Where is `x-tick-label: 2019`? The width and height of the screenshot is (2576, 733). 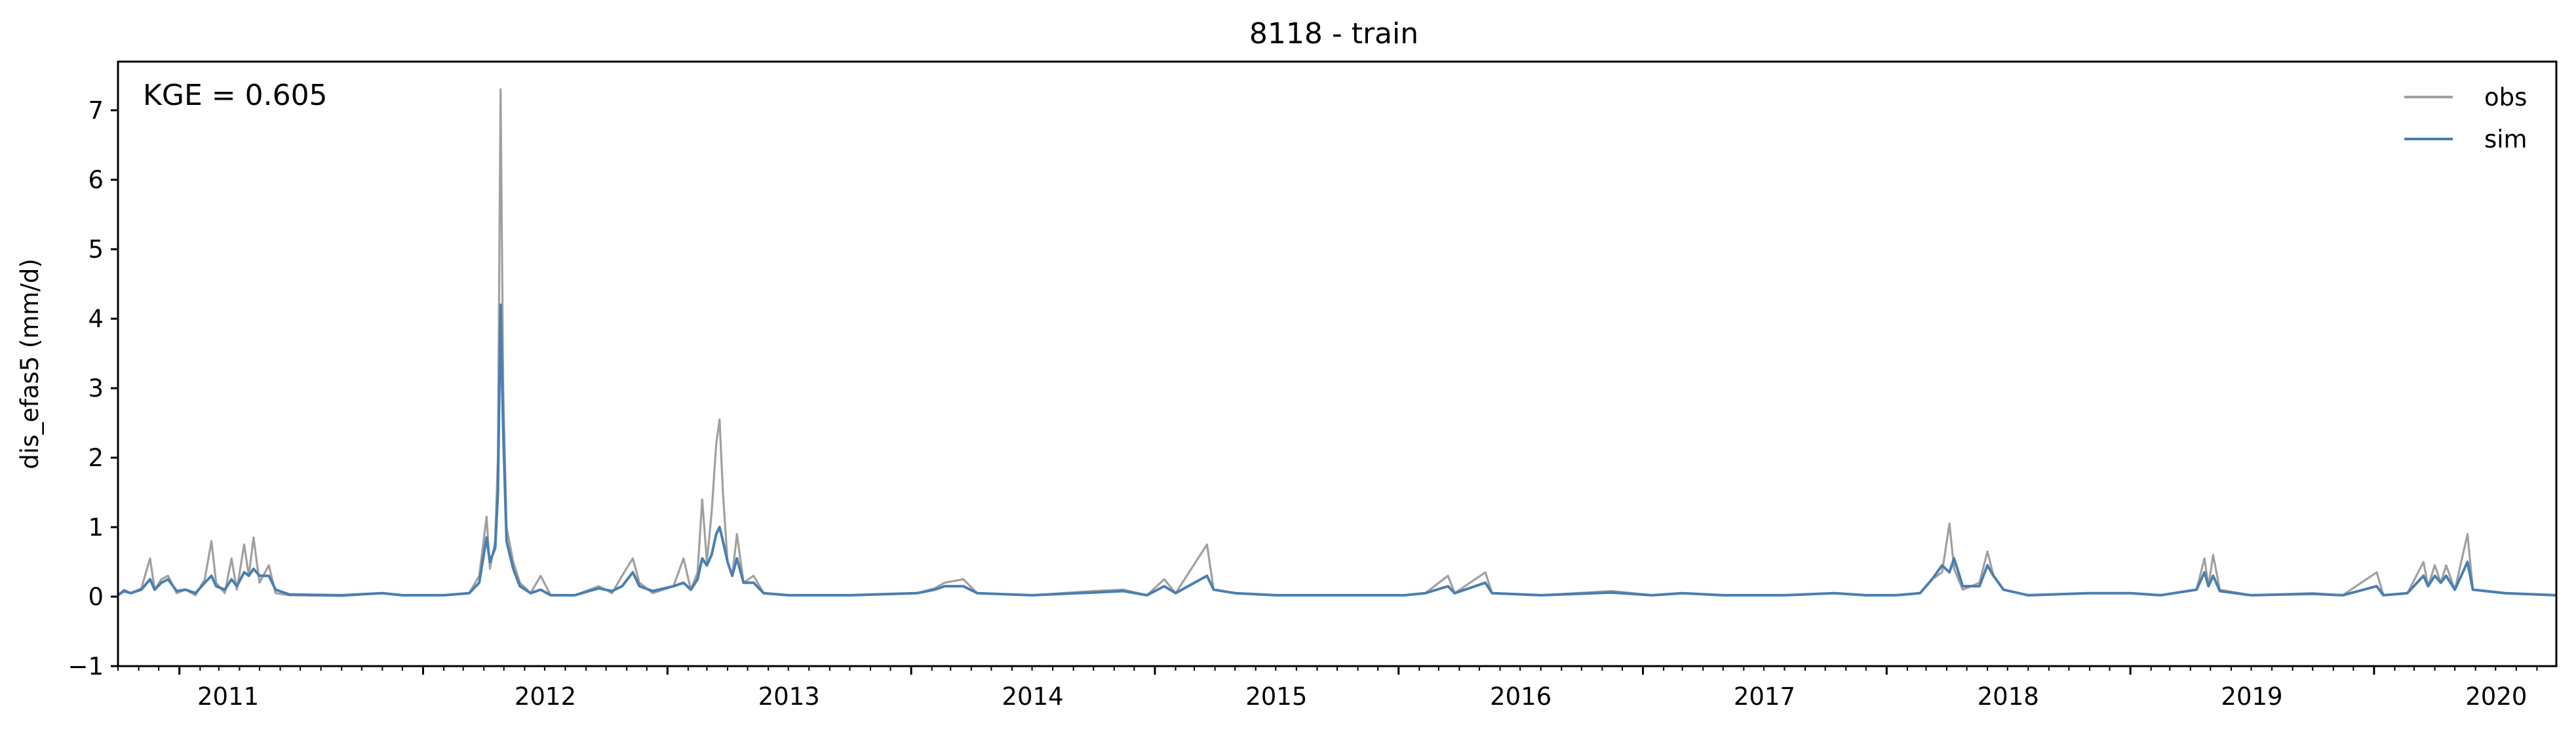
x-tick-label: 2019 is located at coordinates (2251, 697).